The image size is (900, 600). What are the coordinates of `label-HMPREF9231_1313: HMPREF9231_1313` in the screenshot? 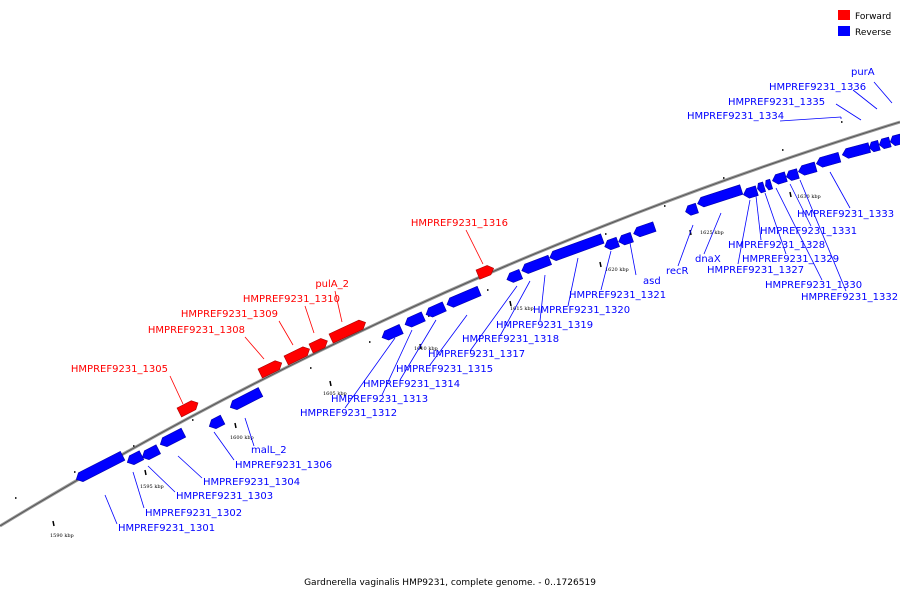 It's located at (379, 399).